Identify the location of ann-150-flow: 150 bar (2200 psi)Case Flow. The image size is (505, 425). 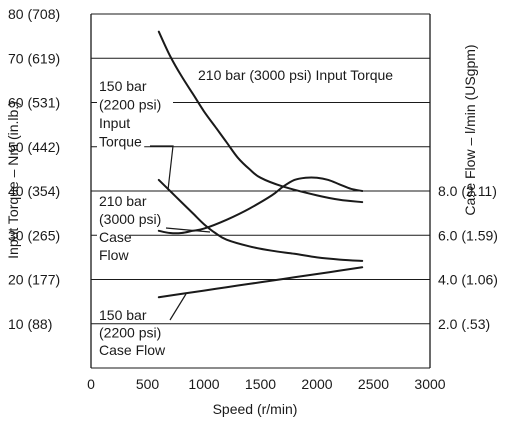
(135, 332).